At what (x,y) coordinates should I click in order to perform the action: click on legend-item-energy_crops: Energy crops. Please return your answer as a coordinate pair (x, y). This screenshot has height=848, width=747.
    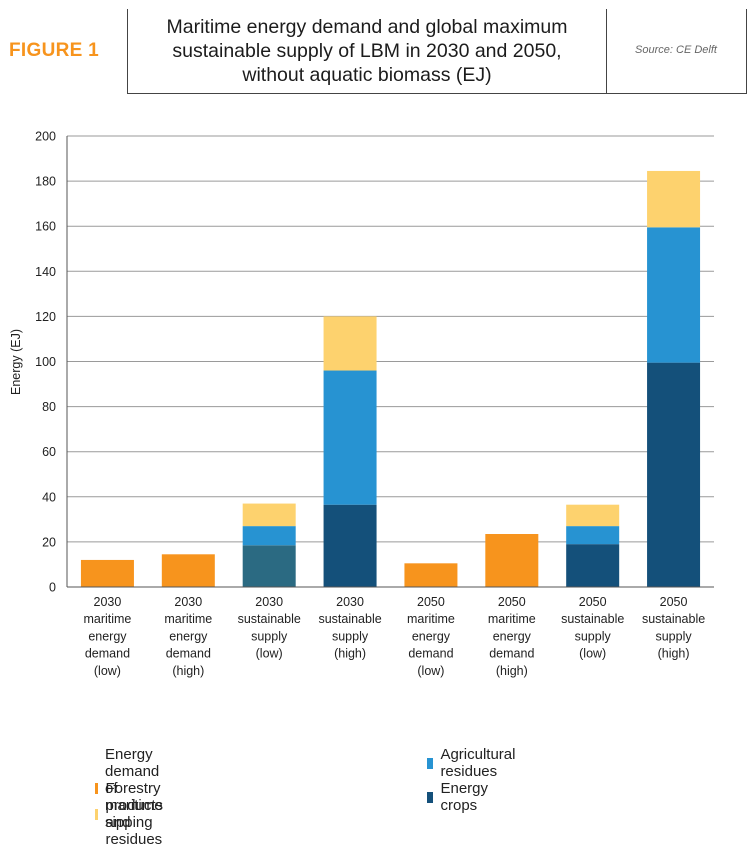
    Looking at the image, I should click on (460, 797).